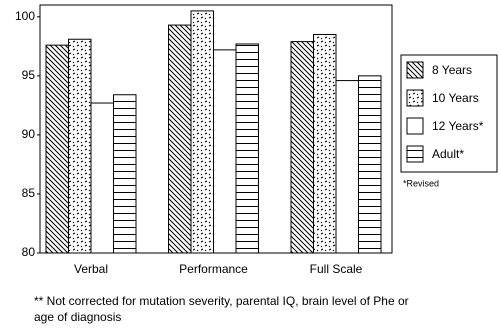 Image resolution: width=501 pixels, height=336 pixels. I want to click on x-tick-label: Full Scale, so click(336, 269).